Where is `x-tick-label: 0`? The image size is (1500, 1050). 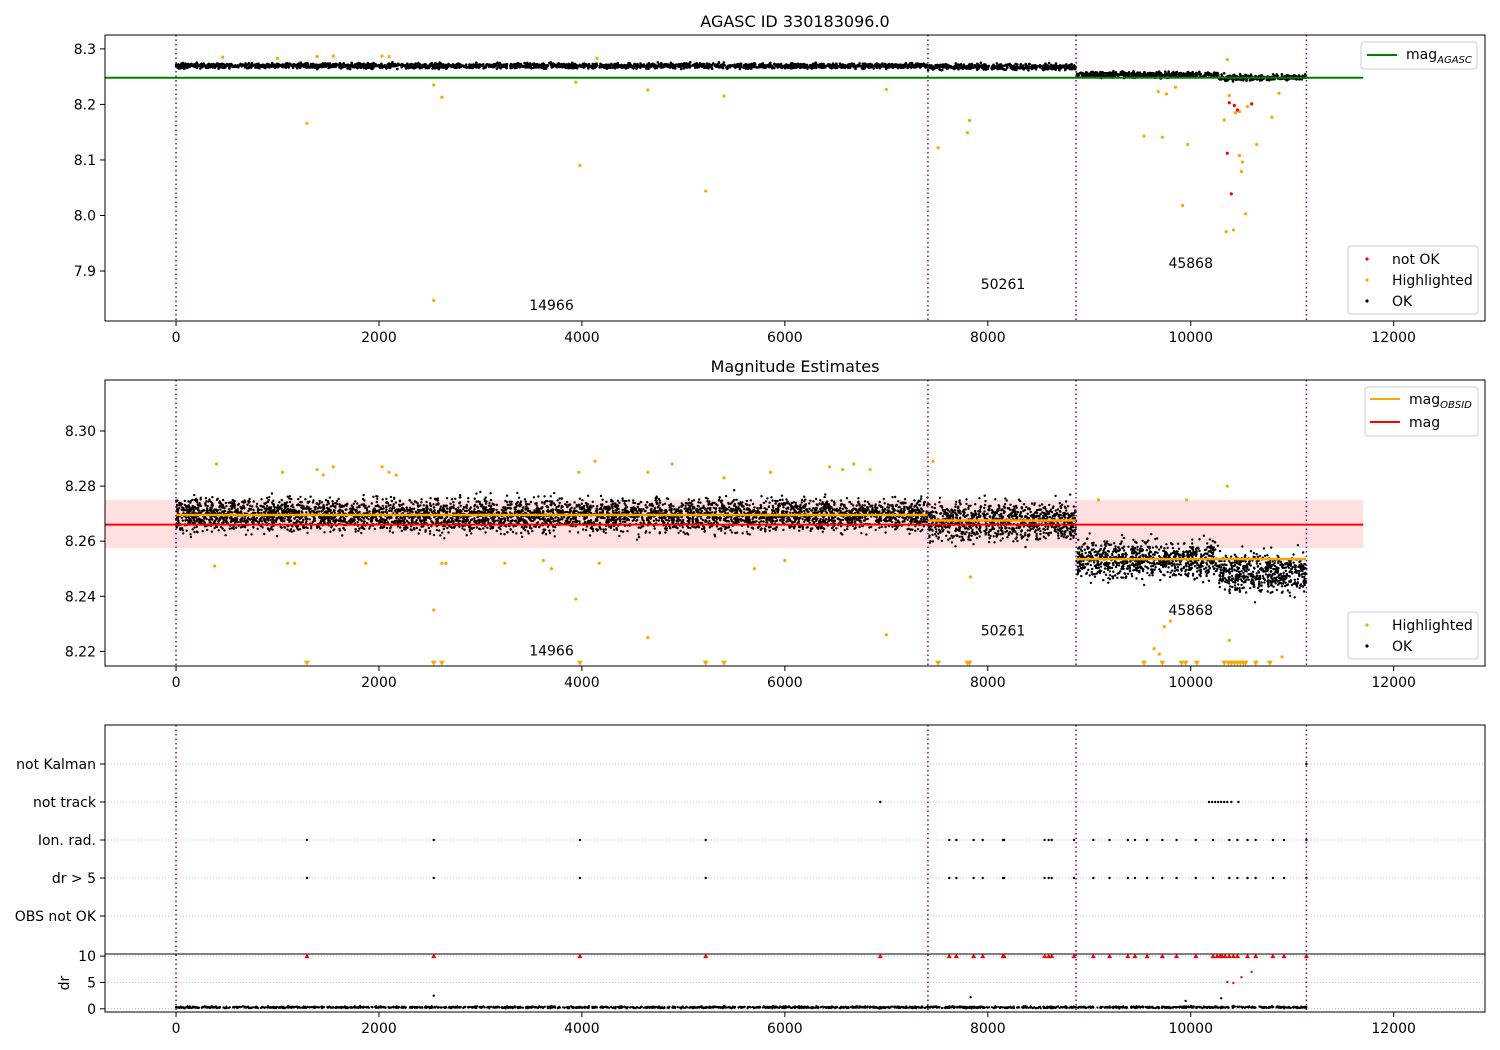
x-tick-label: 0 is located at coordinates (176, 338).